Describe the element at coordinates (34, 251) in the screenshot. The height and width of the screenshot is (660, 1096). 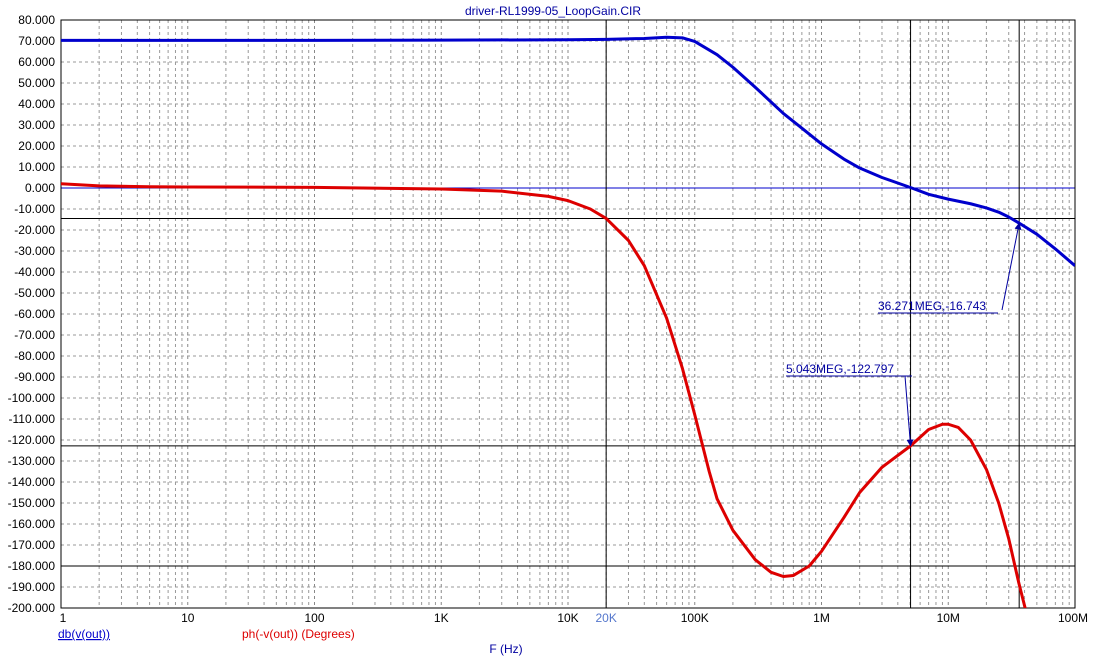
I see `y-tick-label: -30.000` at that location.